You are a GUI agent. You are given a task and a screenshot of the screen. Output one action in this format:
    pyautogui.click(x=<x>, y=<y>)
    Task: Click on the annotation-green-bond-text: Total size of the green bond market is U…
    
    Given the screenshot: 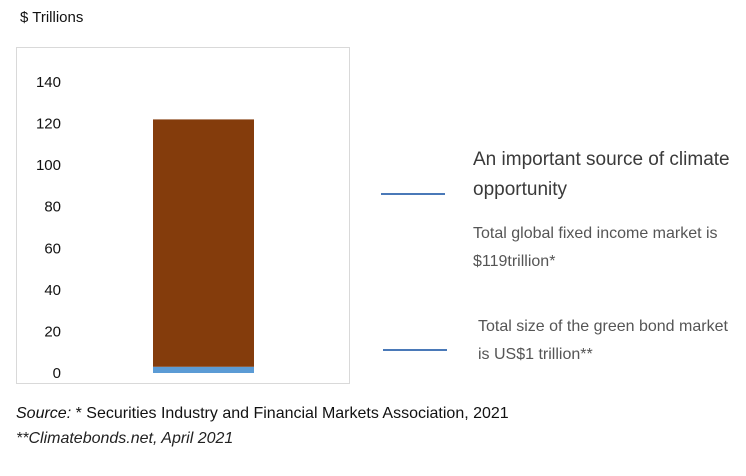 What is the action you would take?
    pyautogui.click(x=603, y=340)
    